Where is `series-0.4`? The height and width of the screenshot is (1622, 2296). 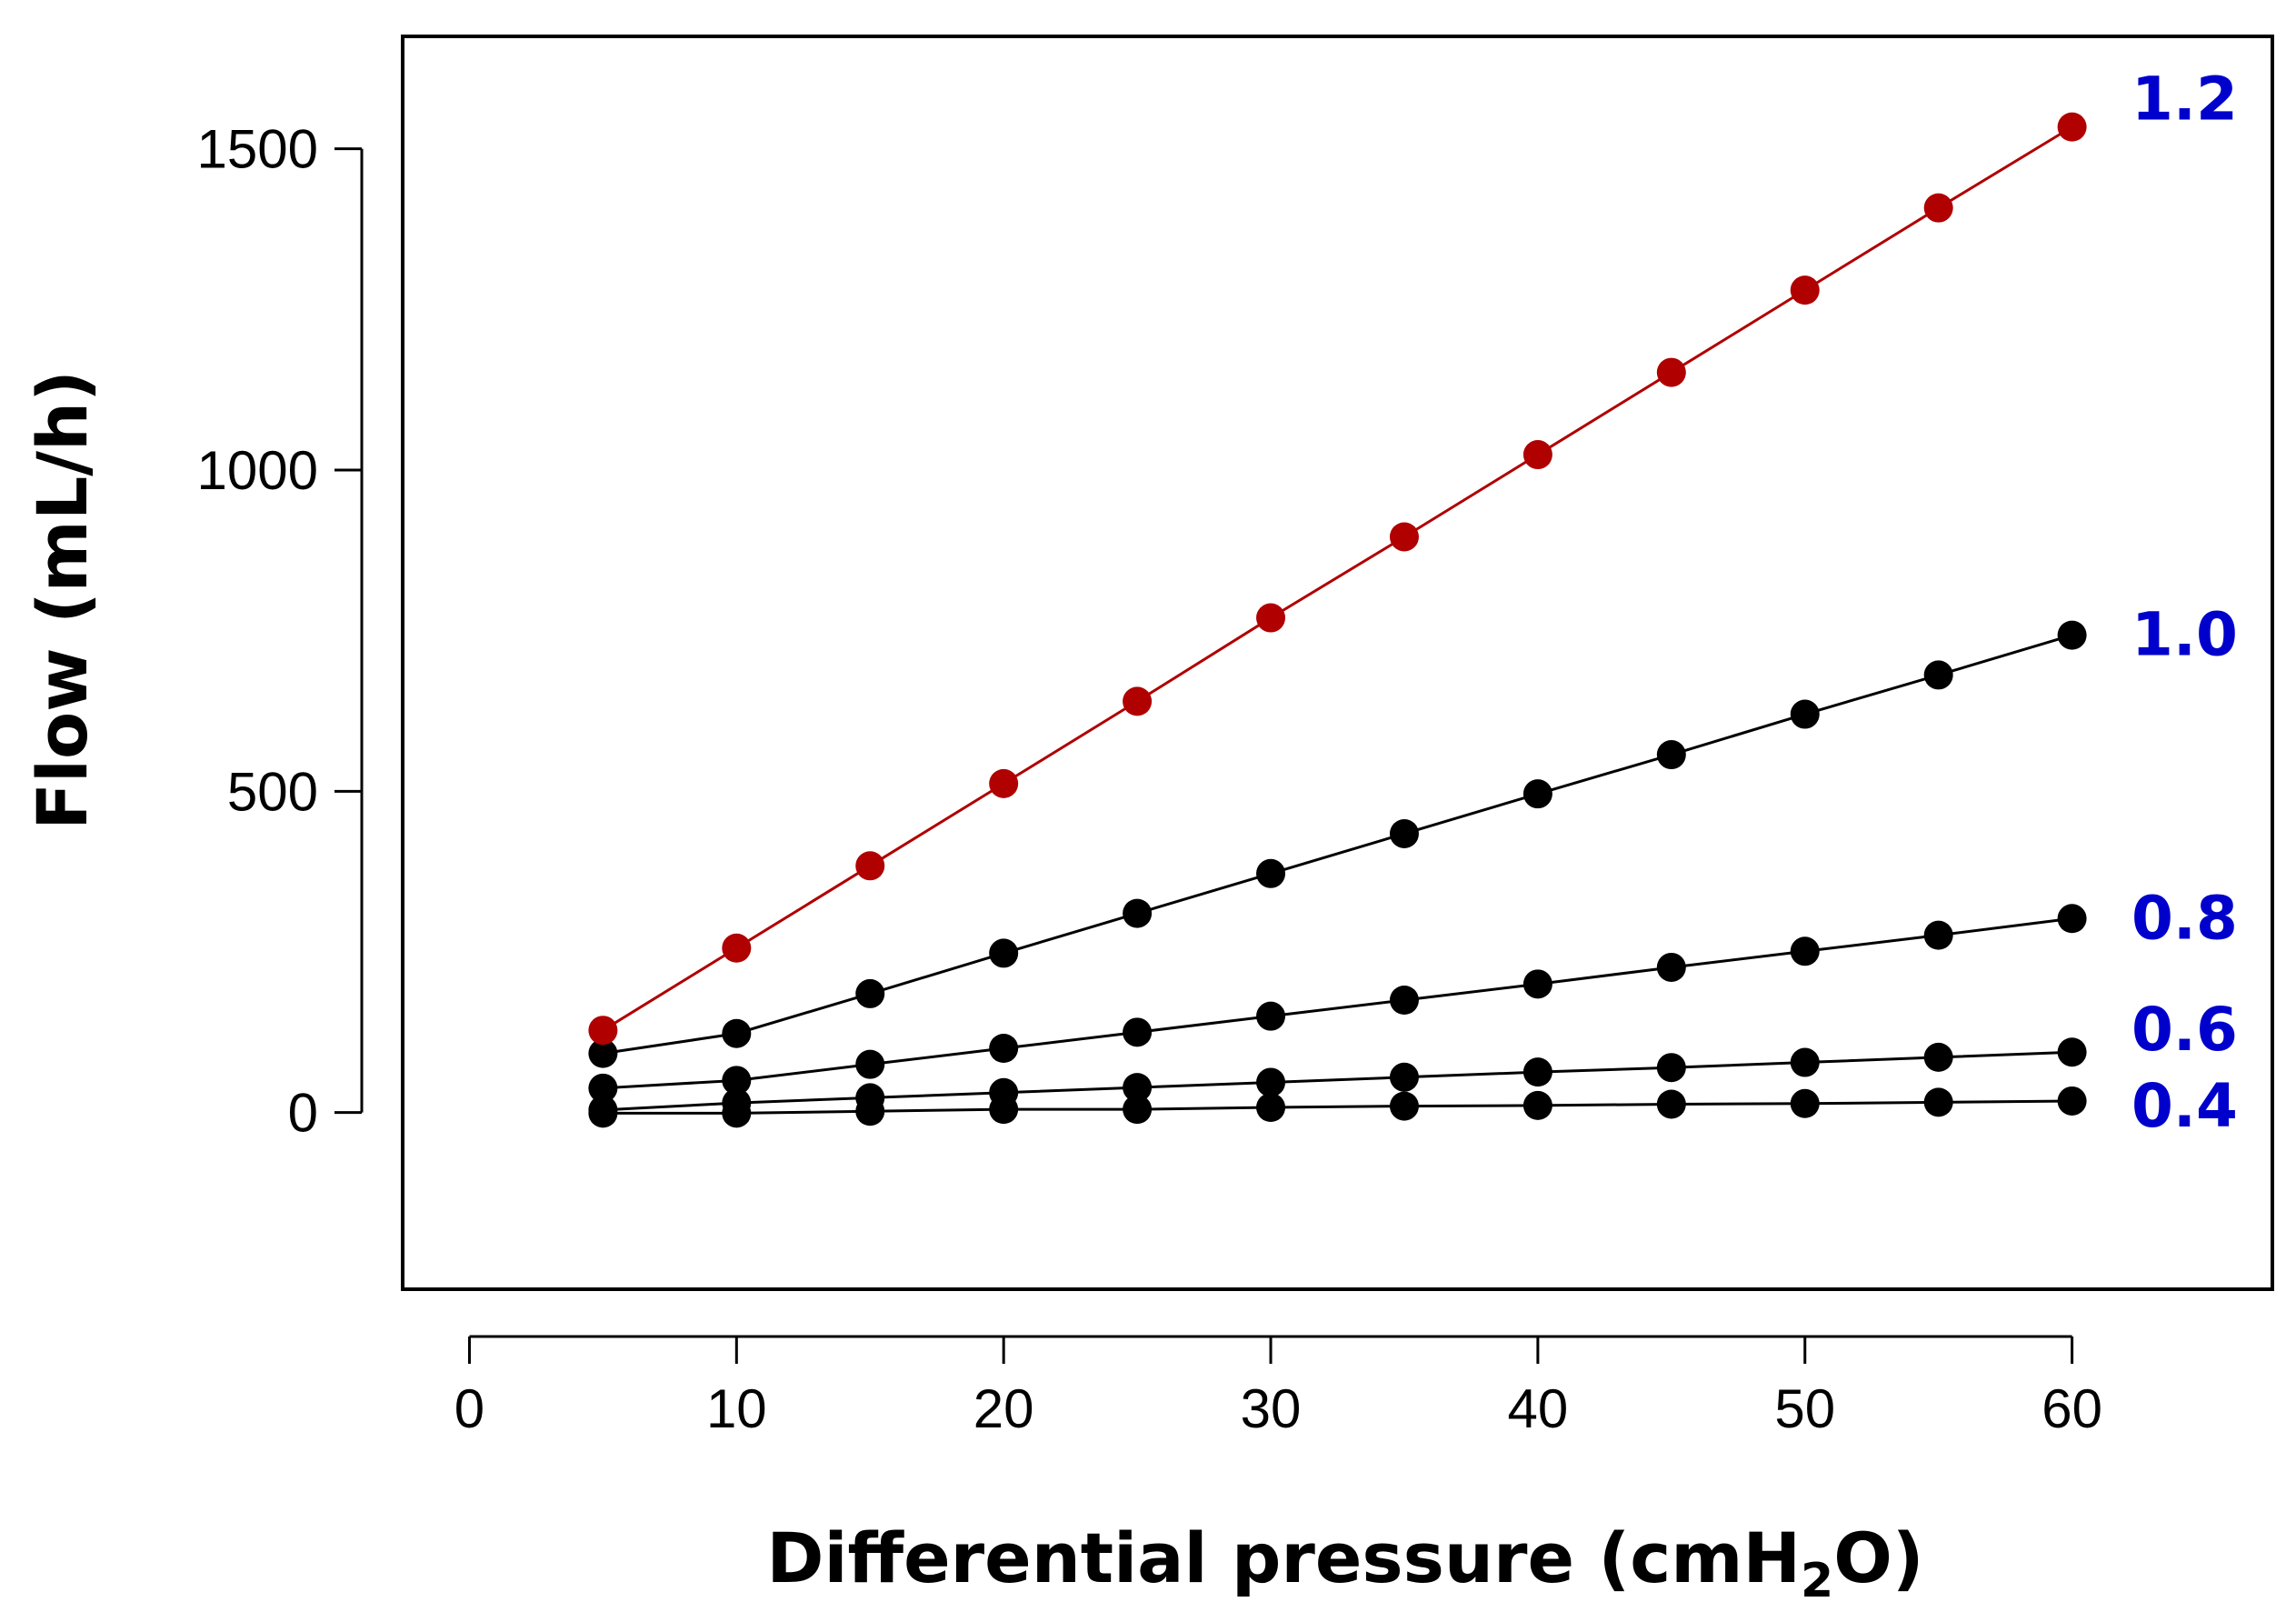
series-0.4 is located at coordinates (1337, 1107).